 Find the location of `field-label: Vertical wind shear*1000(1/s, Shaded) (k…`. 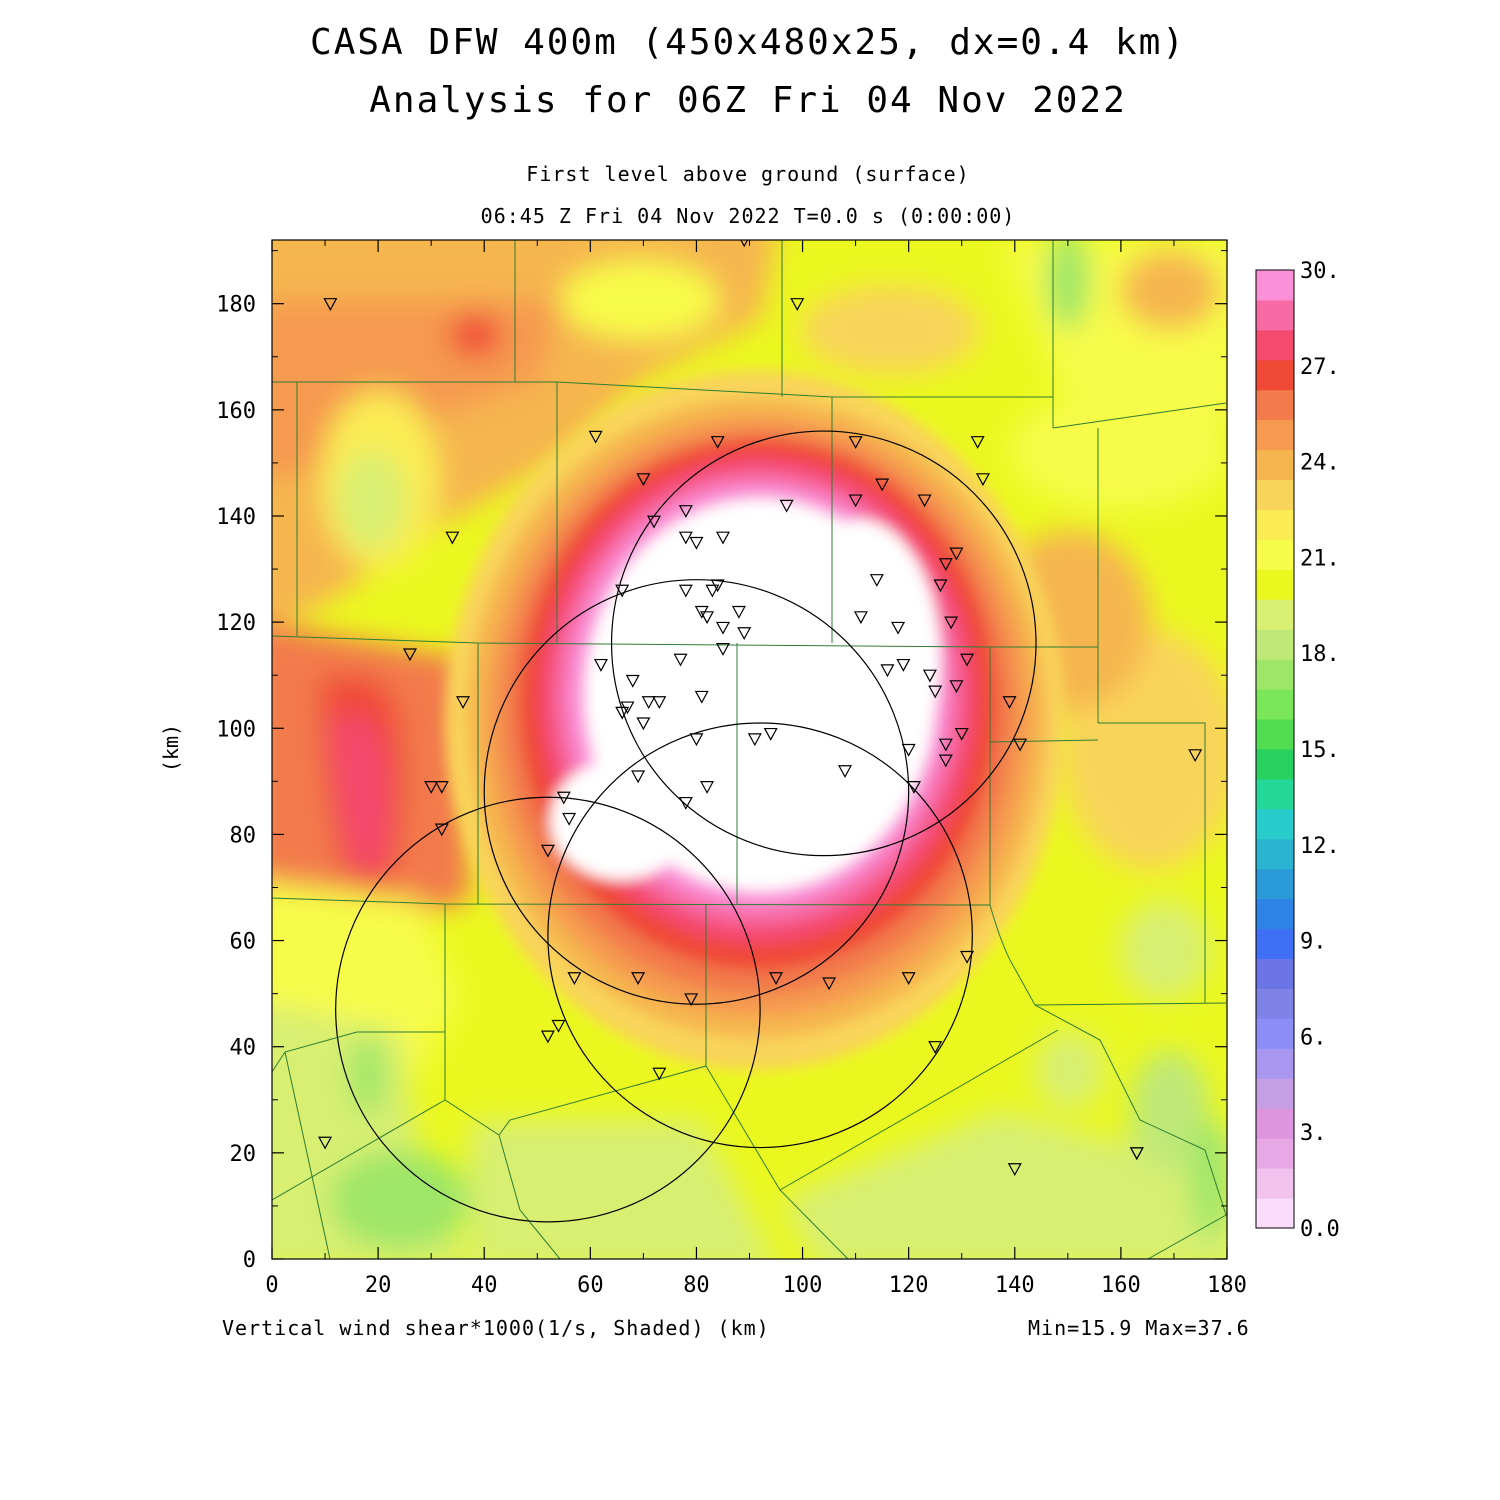

field-label: Vertical wind shear*1000(1/s, Shaded) (k… is located at coordinates (496, 1328).